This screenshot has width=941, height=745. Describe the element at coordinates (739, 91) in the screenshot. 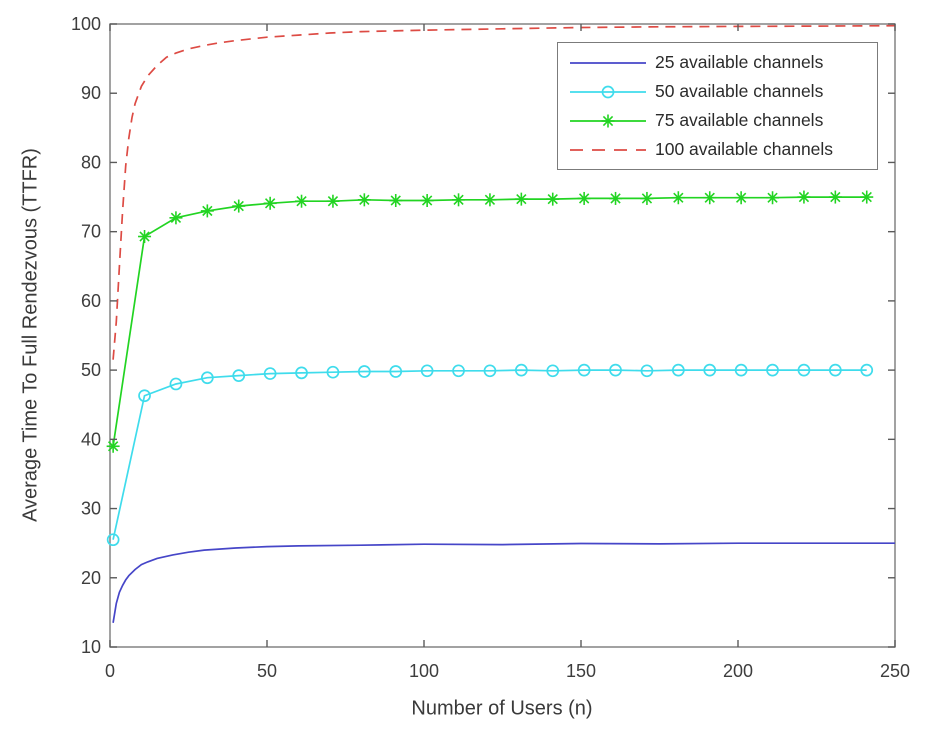

I see `legend-label-50-channels: 50 available channels` at that location.